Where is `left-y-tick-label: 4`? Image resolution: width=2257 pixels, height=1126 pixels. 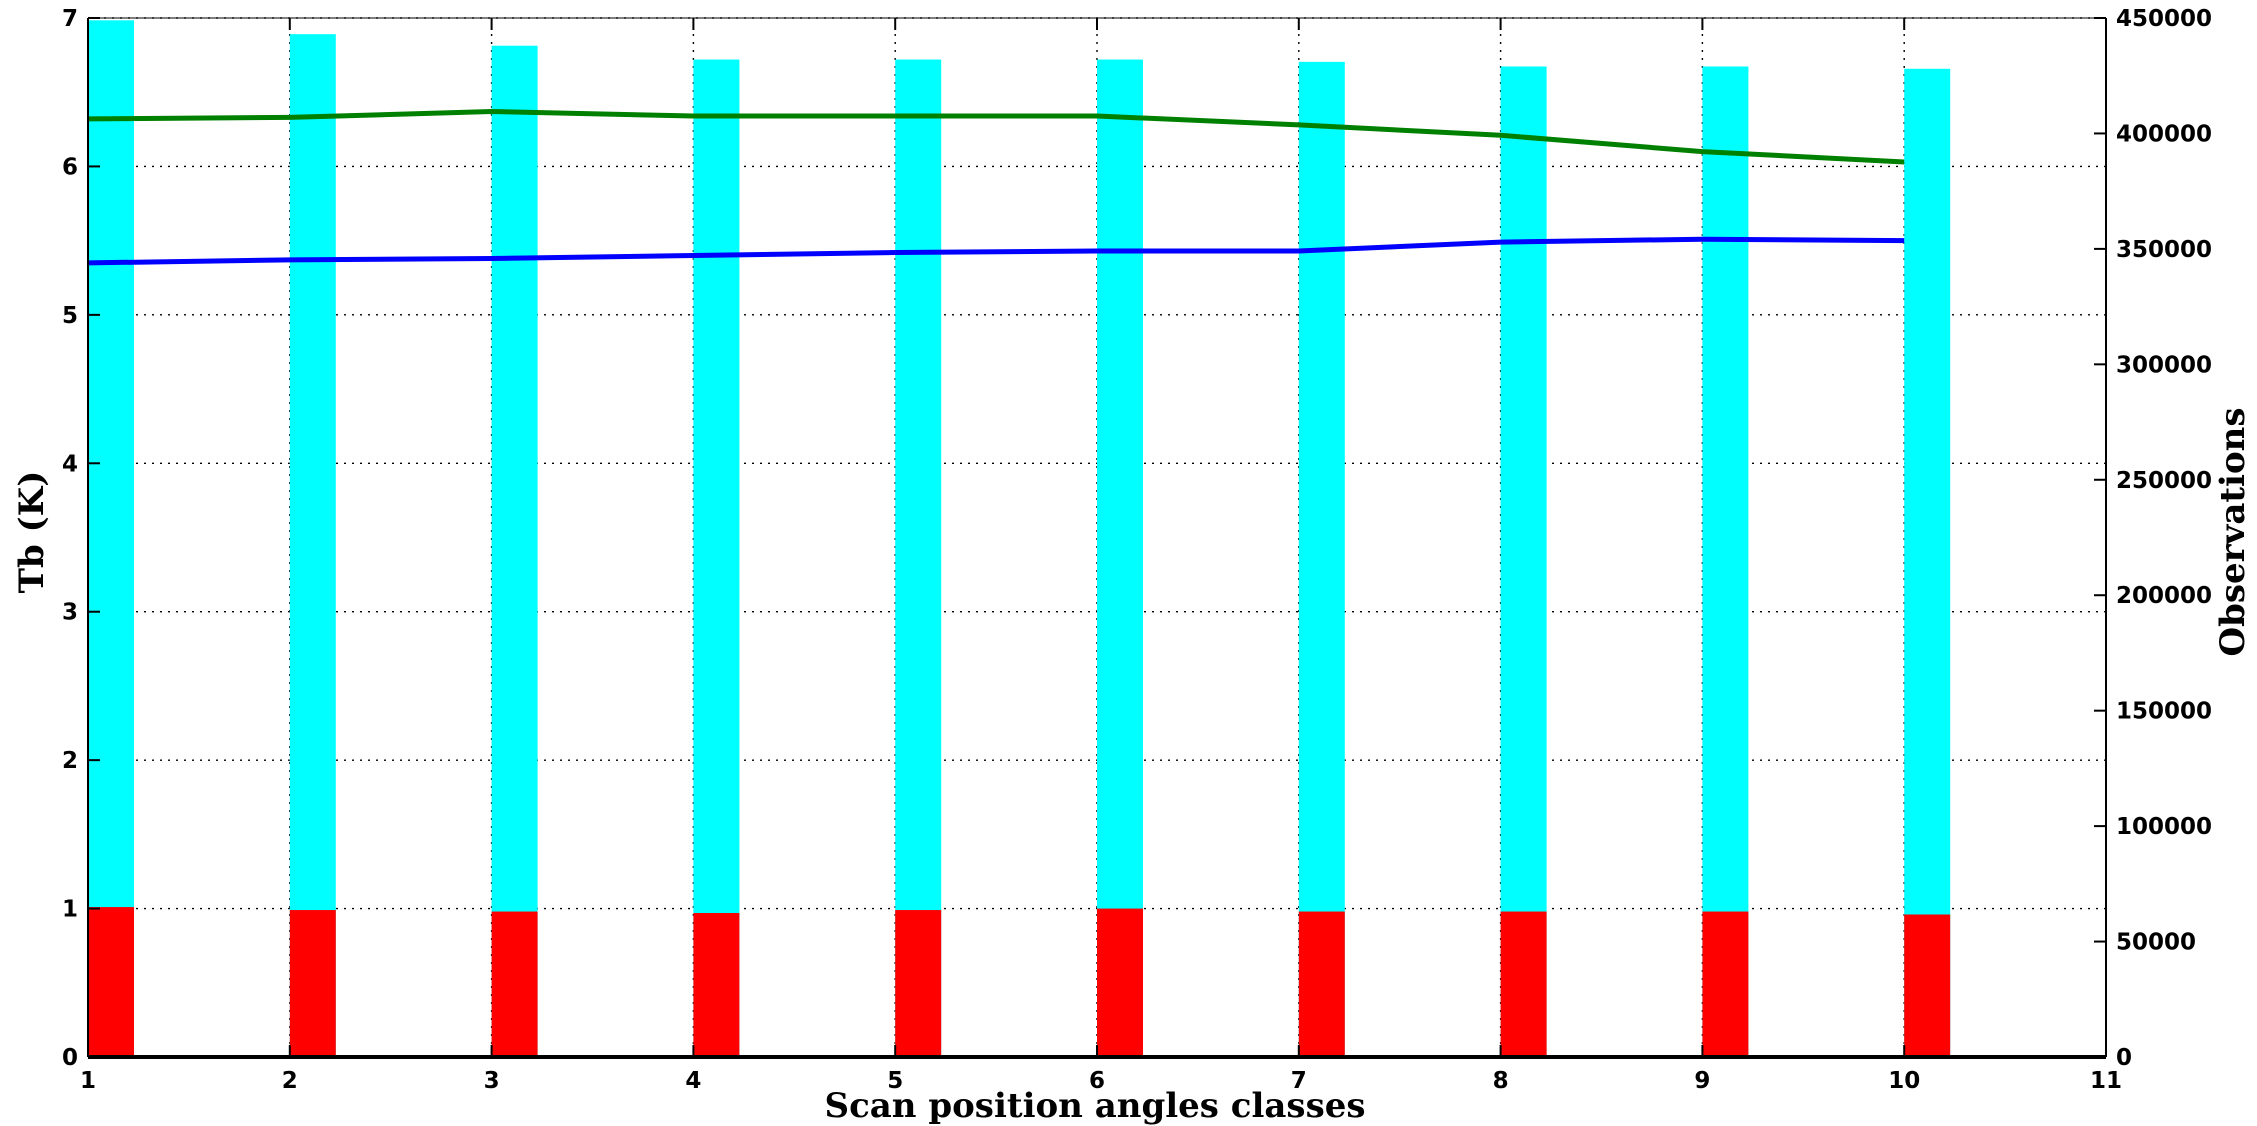 left-y-tick-label: 4 is located at coordinates (70, 464).